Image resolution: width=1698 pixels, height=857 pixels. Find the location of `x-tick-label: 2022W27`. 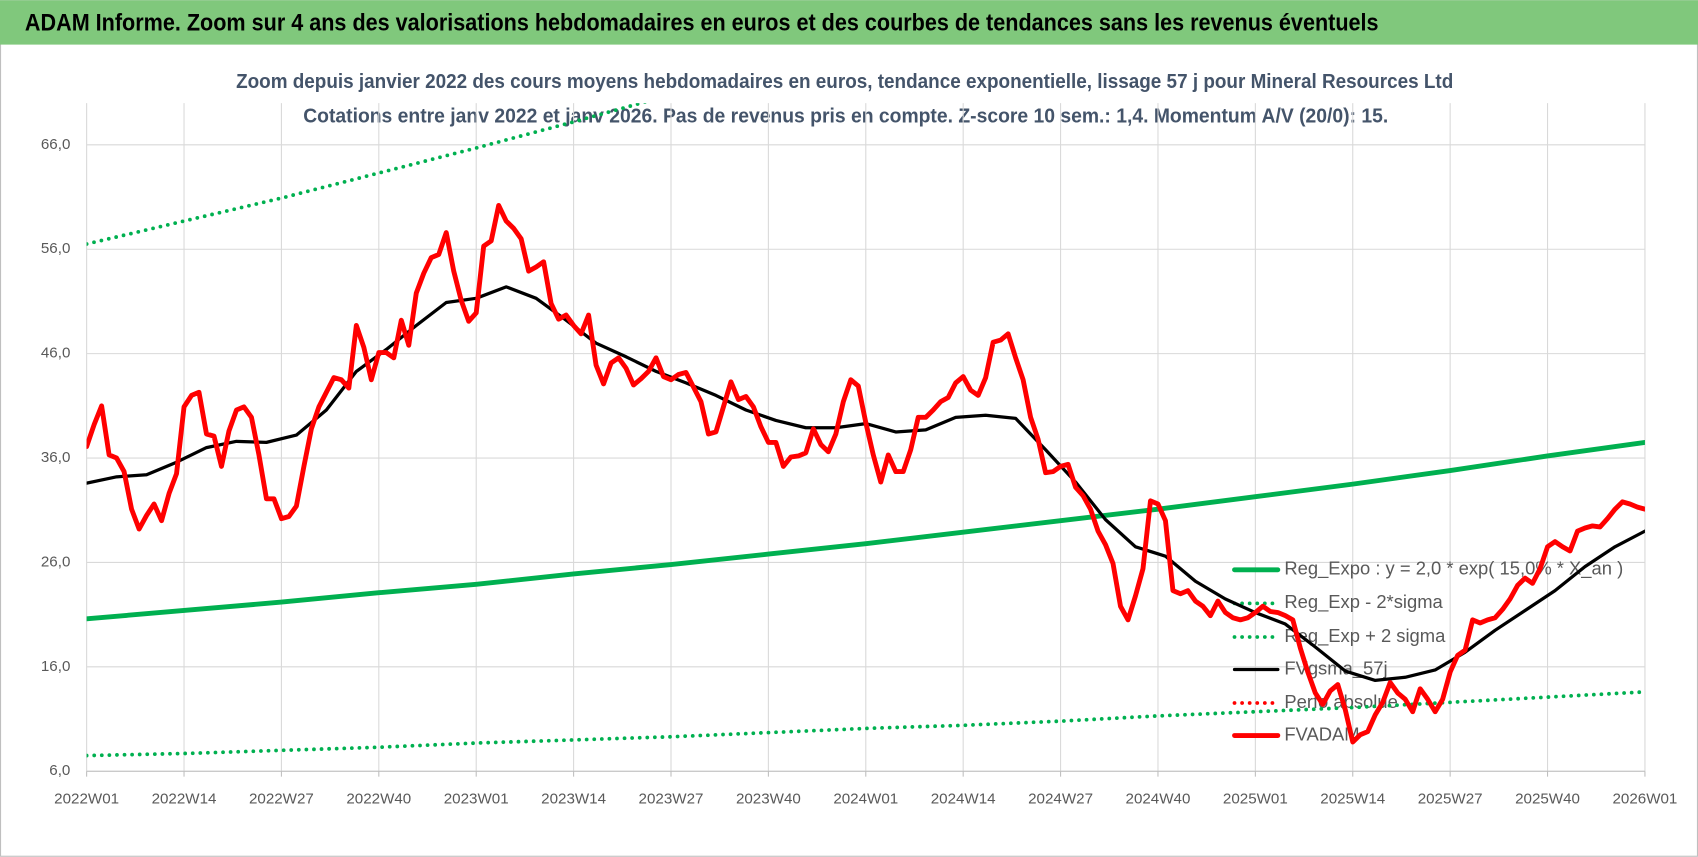

x-tick-label: 2022W27 is located at coordinates (281, 798).